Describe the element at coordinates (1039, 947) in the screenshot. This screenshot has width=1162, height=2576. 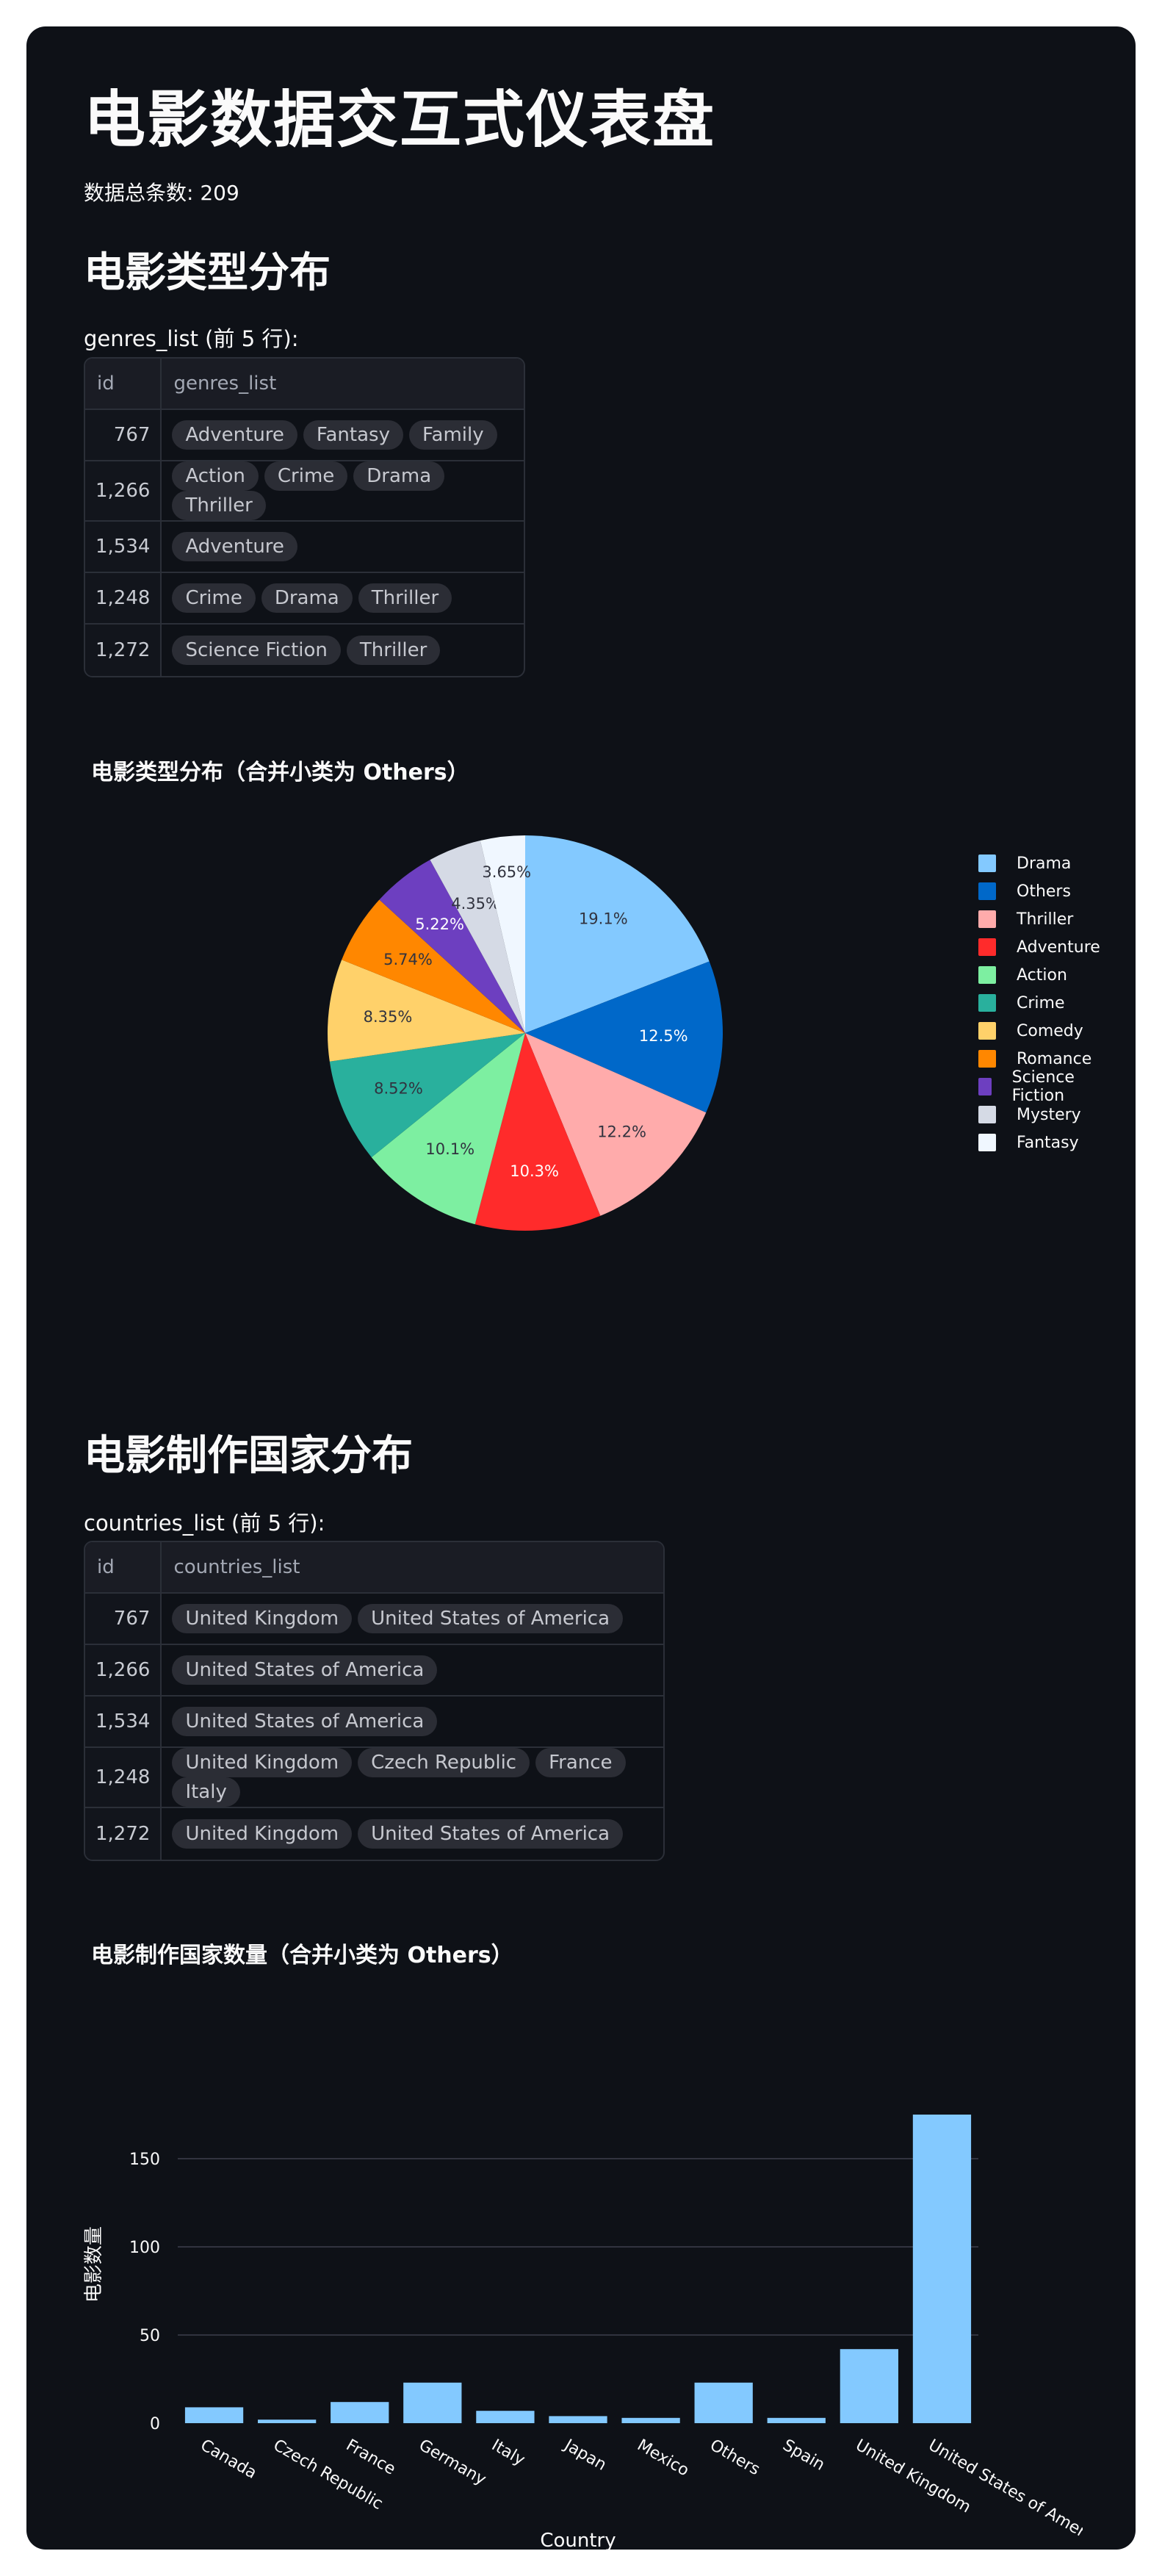
I see `legend-item: Adventure` at that location.